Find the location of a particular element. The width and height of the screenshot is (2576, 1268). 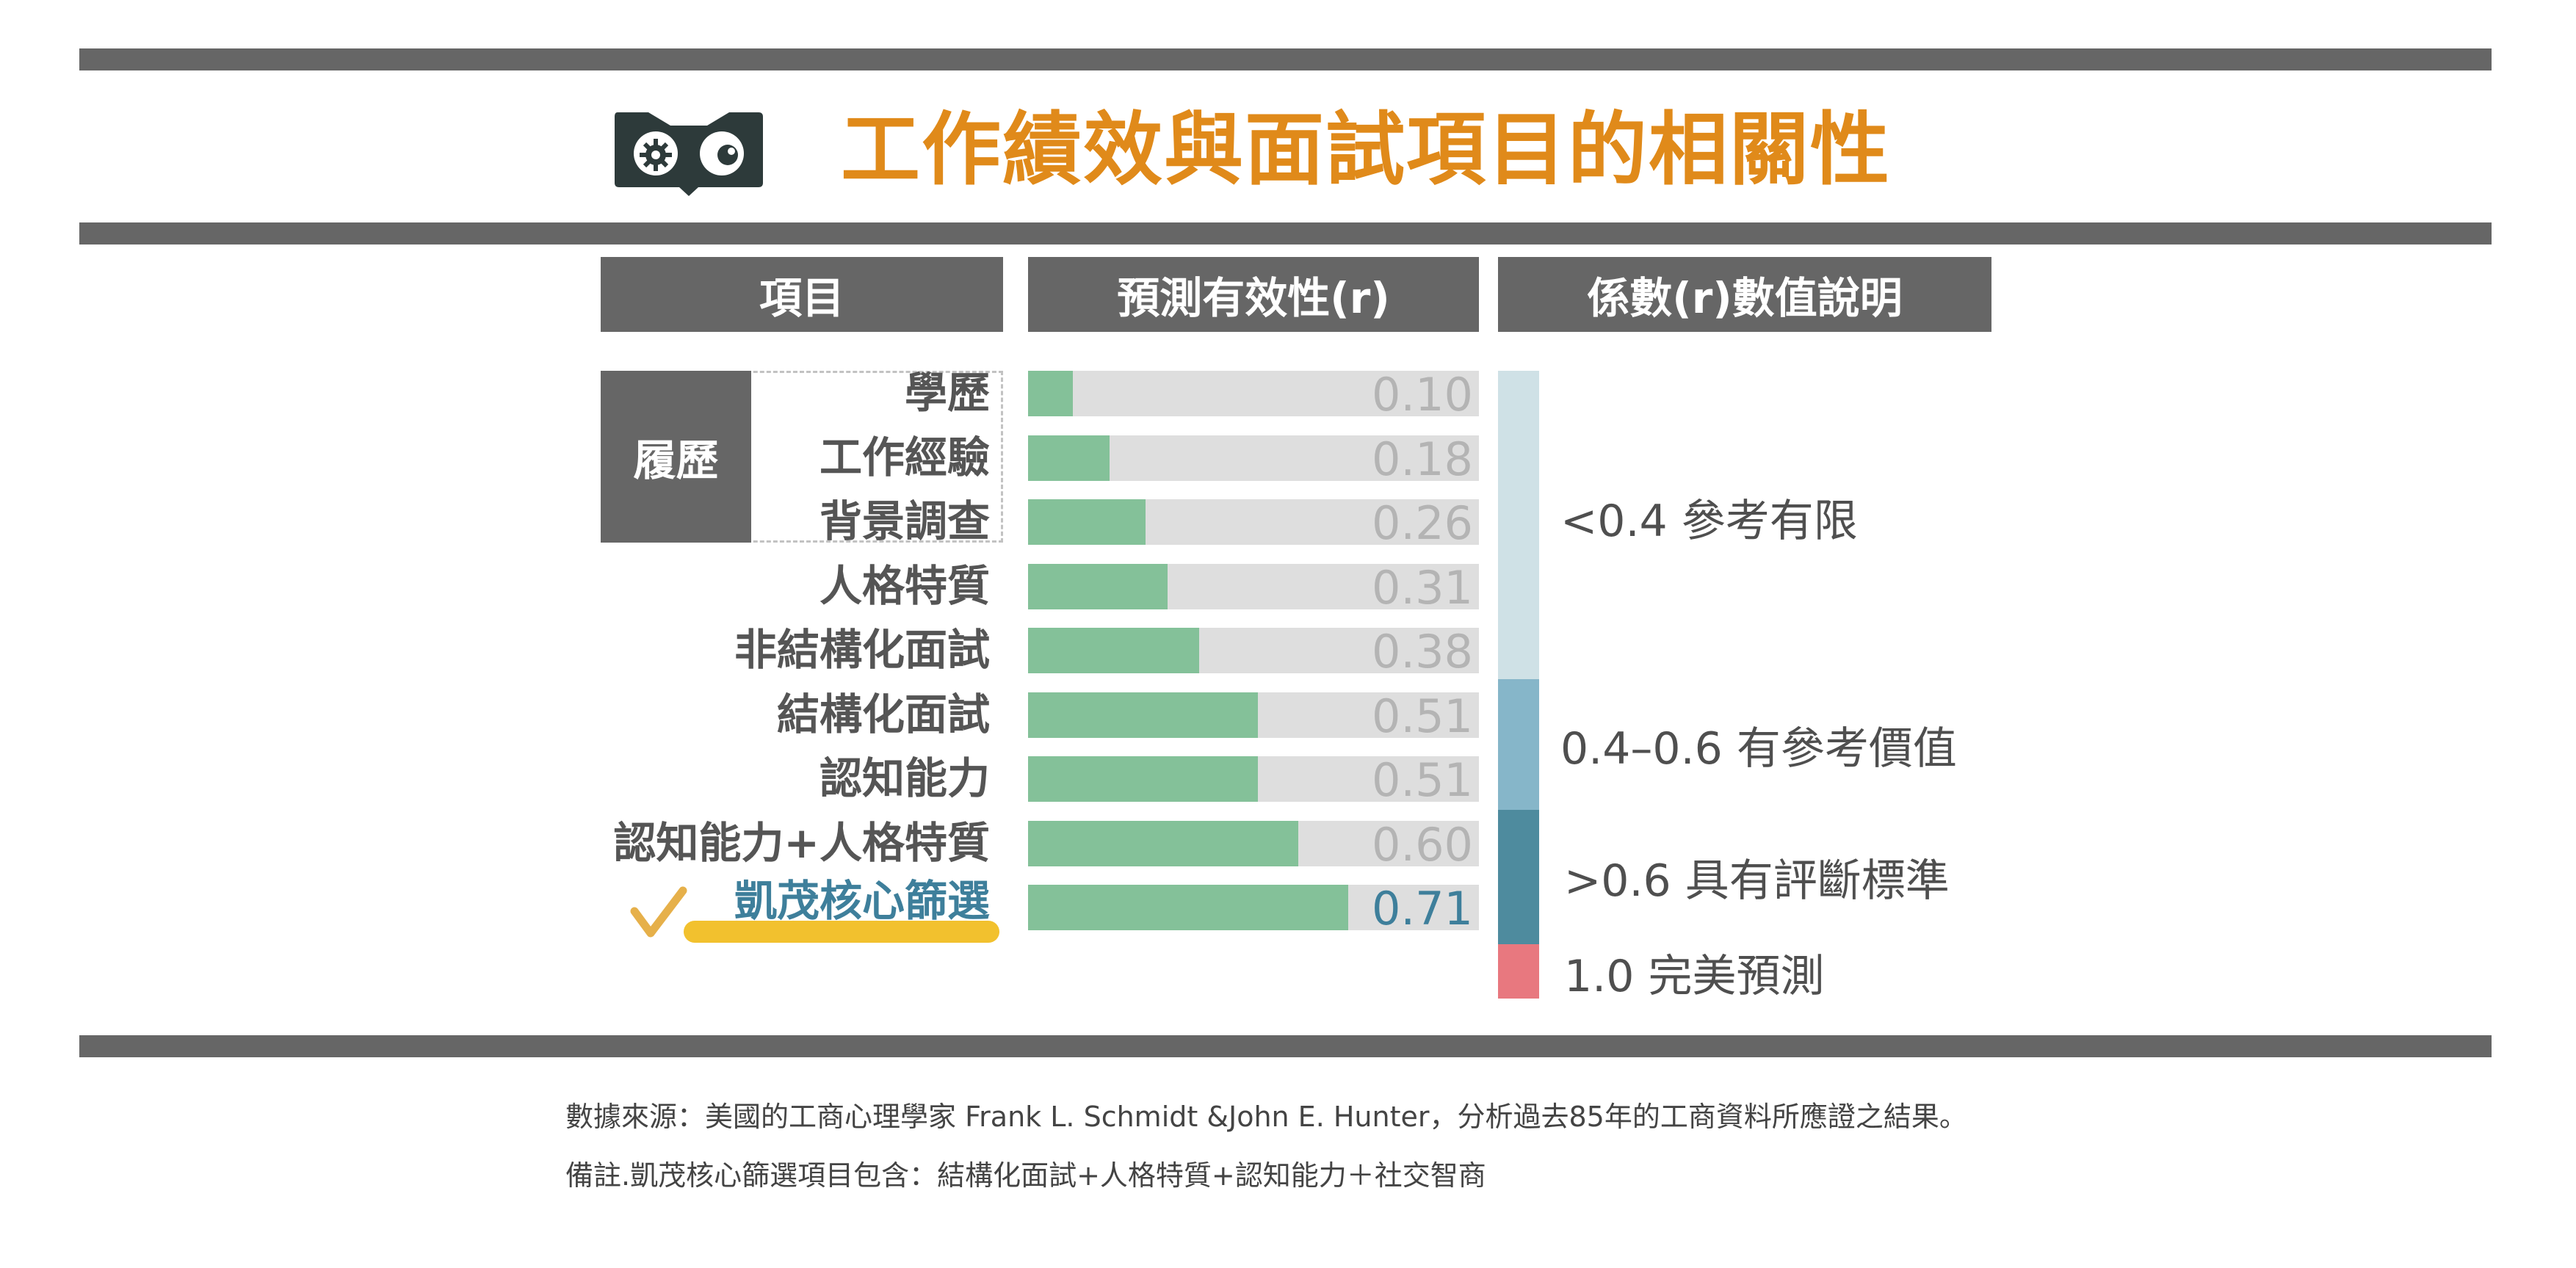

scale-label: >0.6 具有評斷標準 is located at coordinates (1757, 881).